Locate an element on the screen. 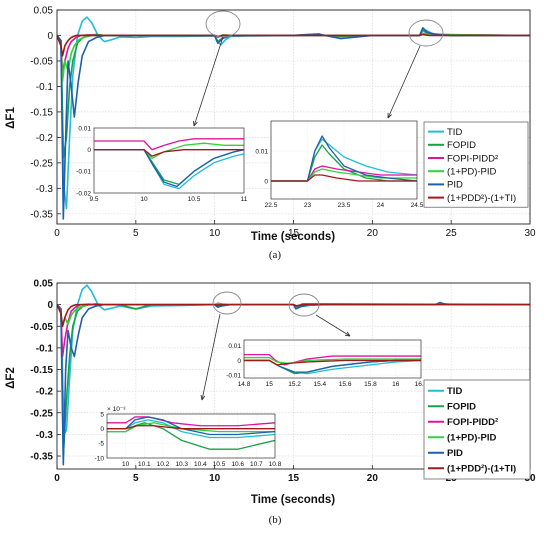 Image resolution: width=550 pixels, height=535 pixels. inset-x-tick-label: 10.6 is located at coordinates (237, 464).